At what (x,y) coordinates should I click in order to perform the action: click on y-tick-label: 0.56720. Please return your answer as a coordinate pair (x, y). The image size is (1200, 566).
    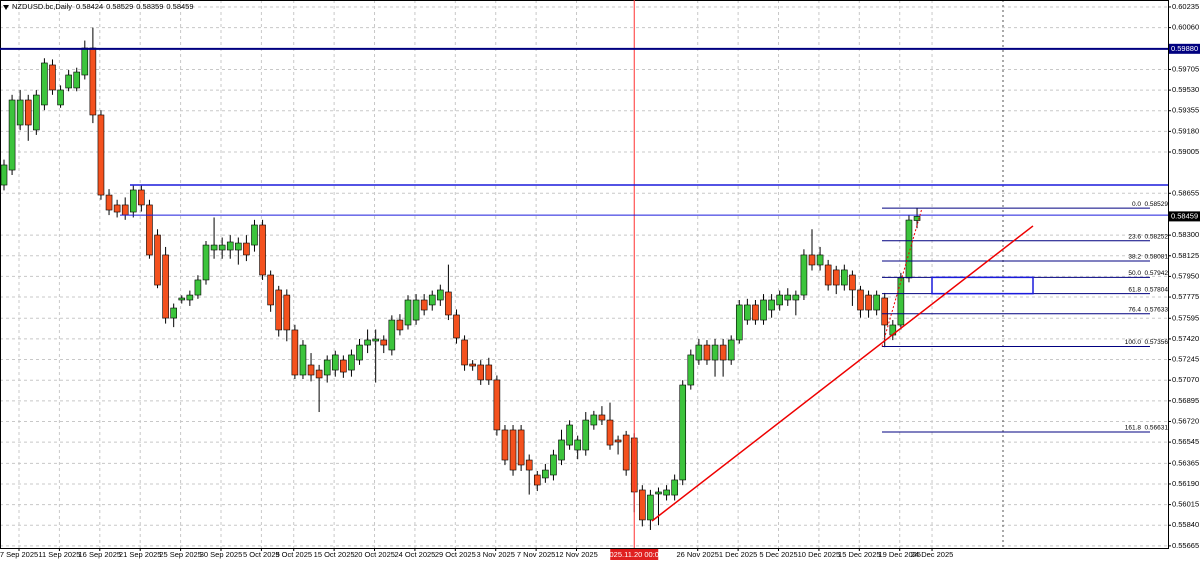
    Looking at the image, I should click on (1185, 420).